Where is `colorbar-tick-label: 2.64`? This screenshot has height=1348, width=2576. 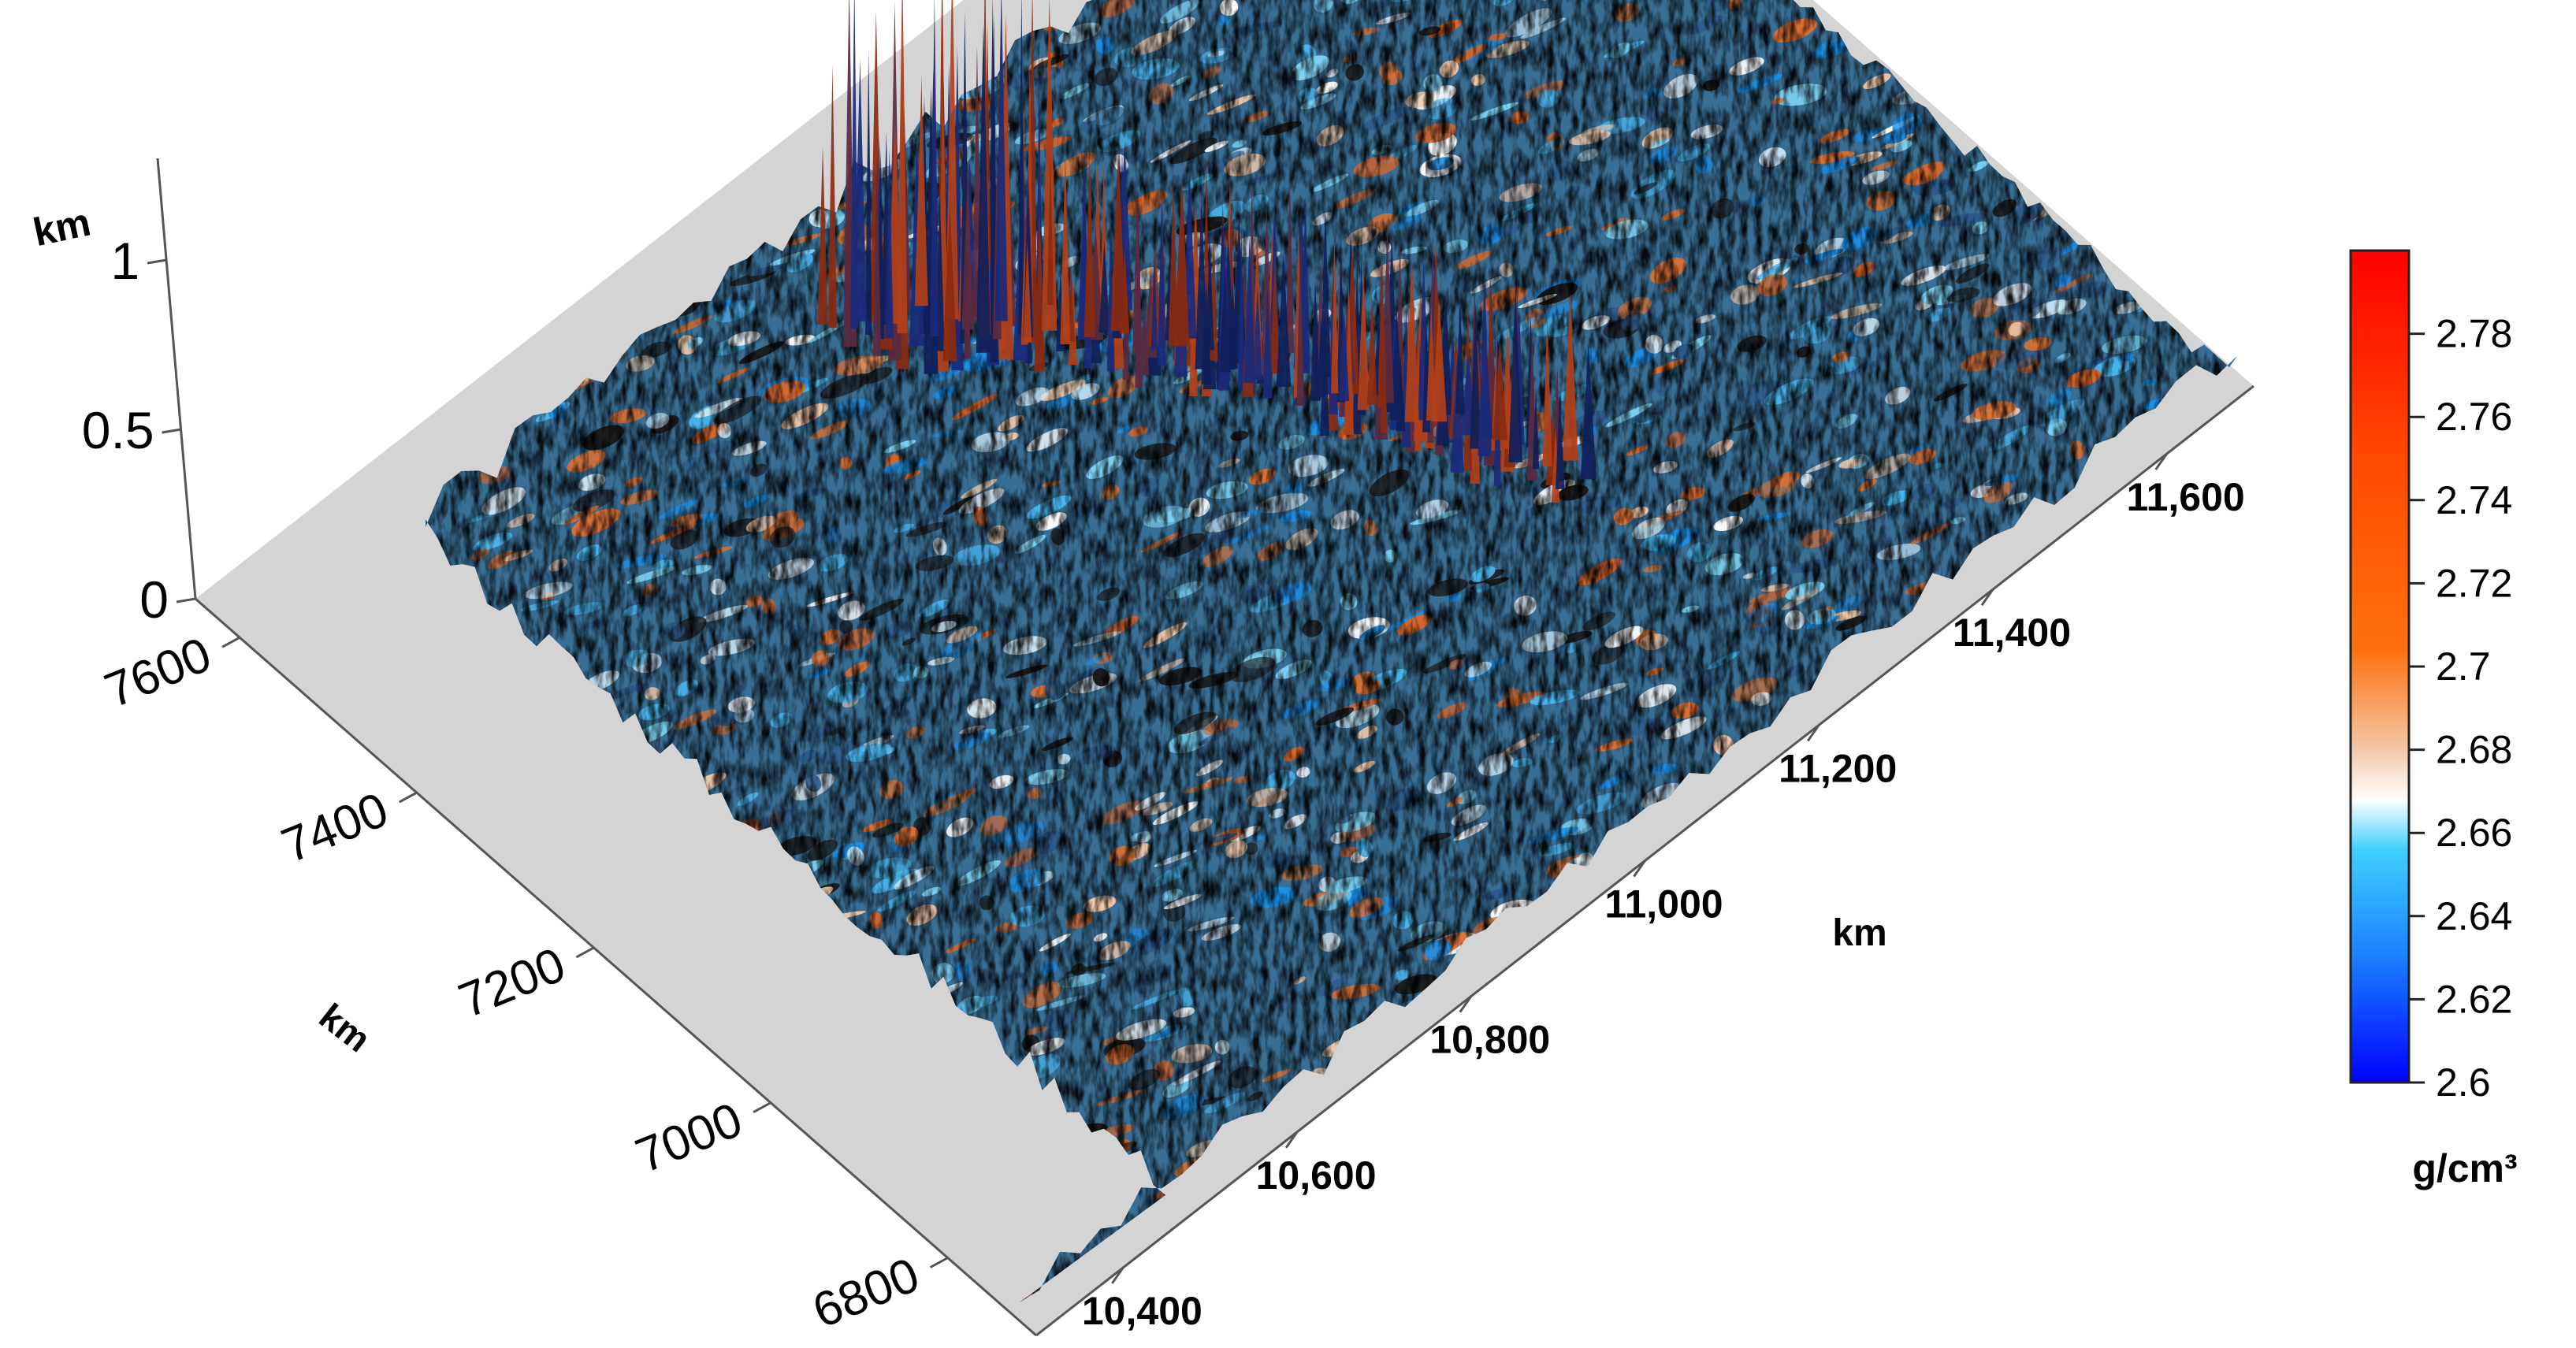 colorbar-tick-label: 2.64 is located at coordinates (2474, 916).